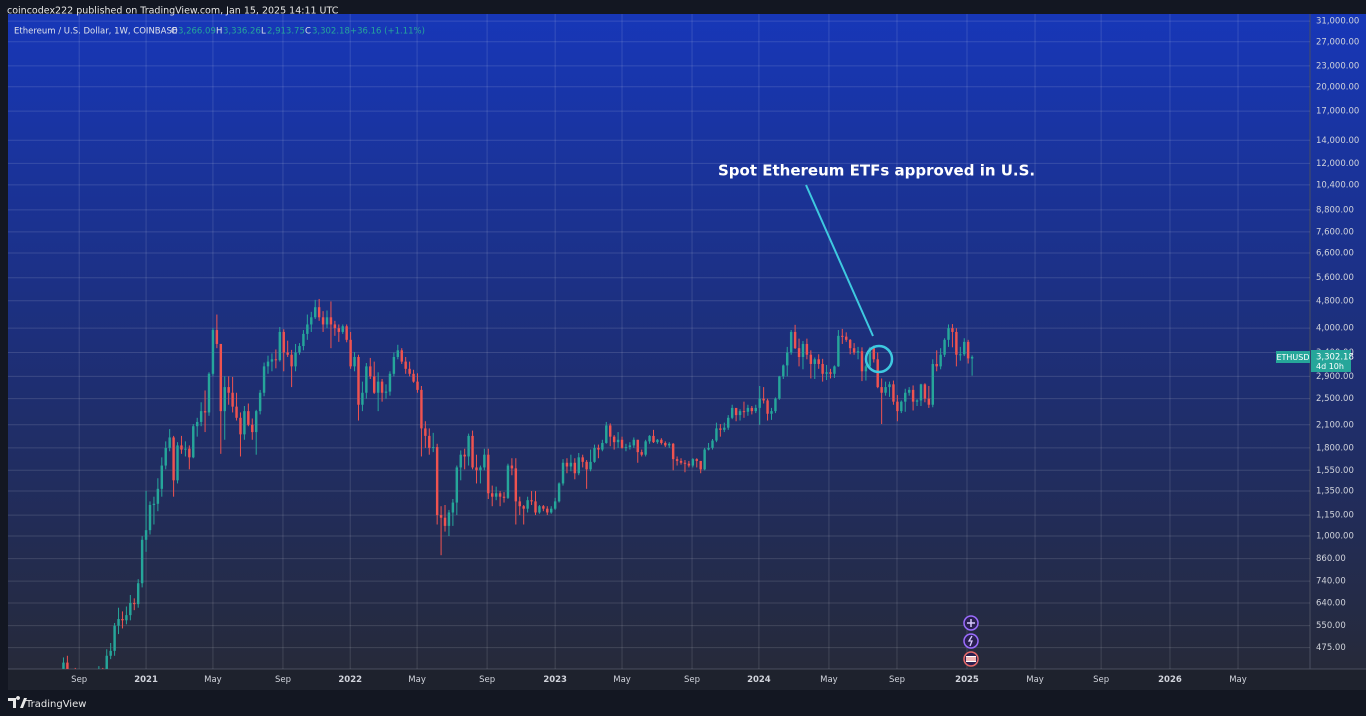 This screenshot has height=716, width=1366. What do you see at coordinates (1337, 66) in the screenshot?
I see `y-tick-label: 23,000.00` at bounding box center [1337, 66].